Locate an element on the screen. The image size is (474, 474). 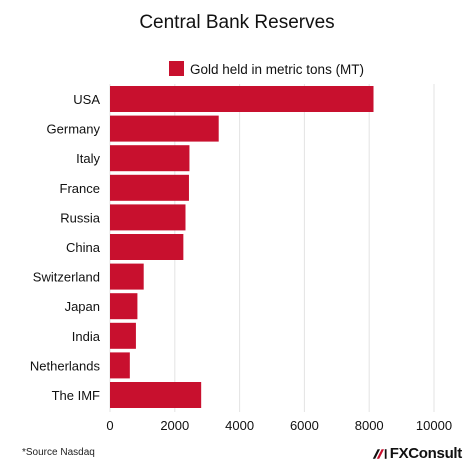
legend: Gold held in metric tons (MT) is located at coordinates (266, 69).